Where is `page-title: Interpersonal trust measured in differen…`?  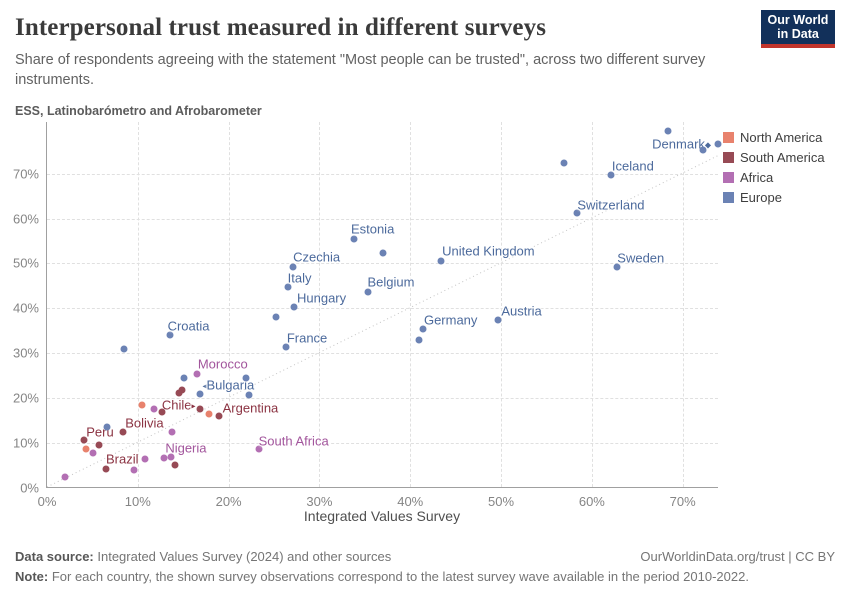 page-title: Interpersonal trust measured in differen… is located at coordinates (281, 27).